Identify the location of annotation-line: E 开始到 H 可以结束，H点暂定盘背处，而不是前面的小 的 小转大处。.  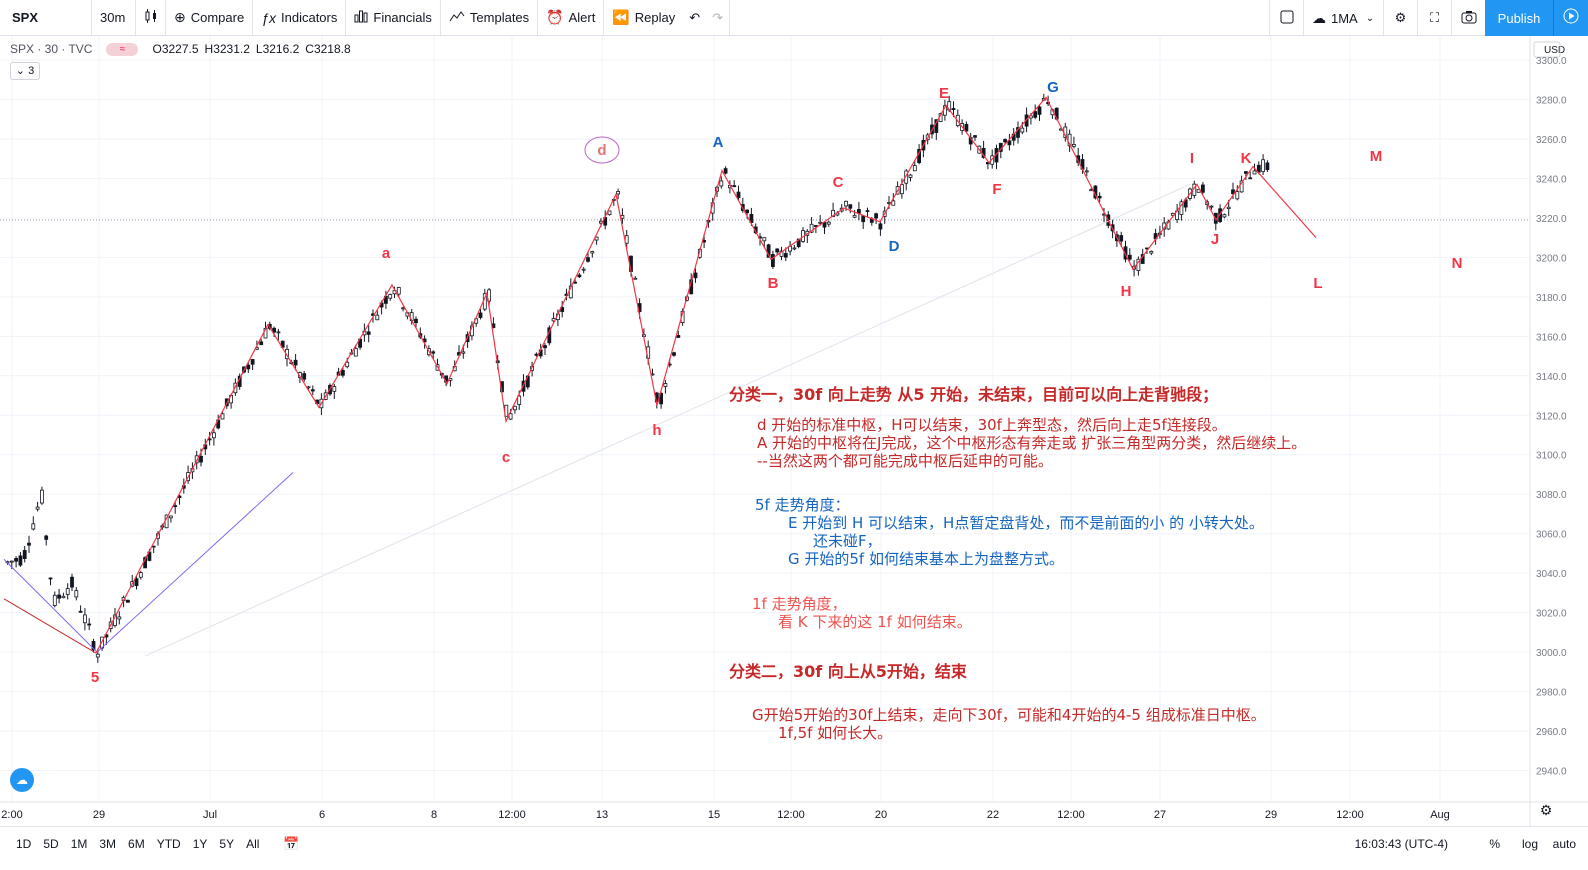
(1026, 523).